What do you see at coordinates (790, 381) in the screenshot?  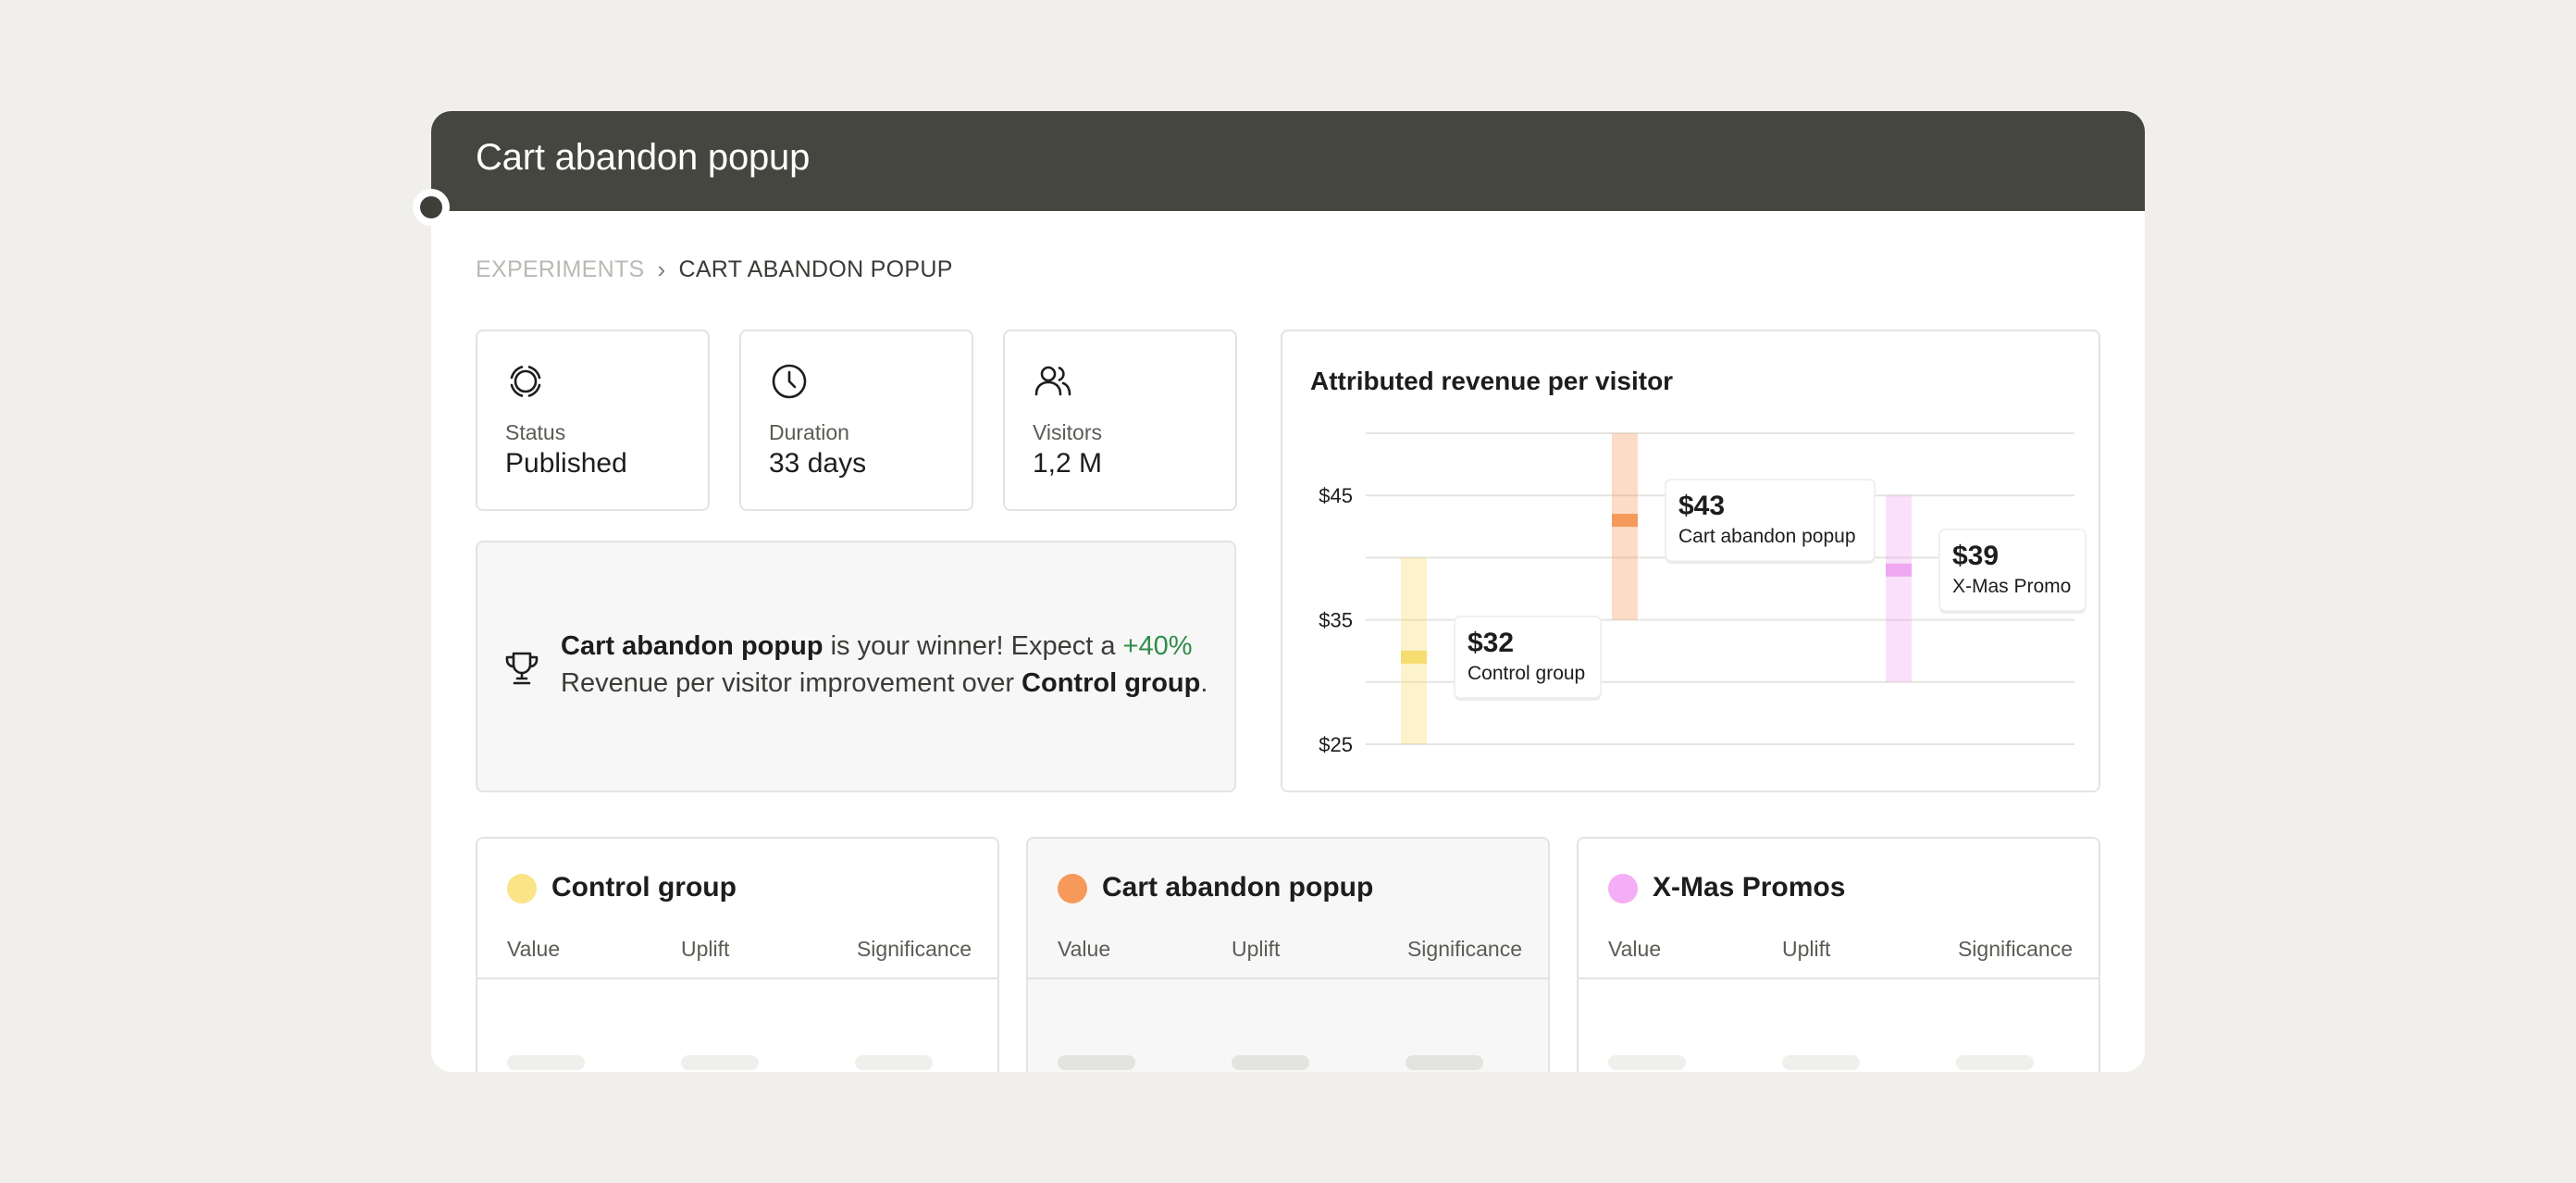 I see `clock-icon` at bounding box center [790, 381].